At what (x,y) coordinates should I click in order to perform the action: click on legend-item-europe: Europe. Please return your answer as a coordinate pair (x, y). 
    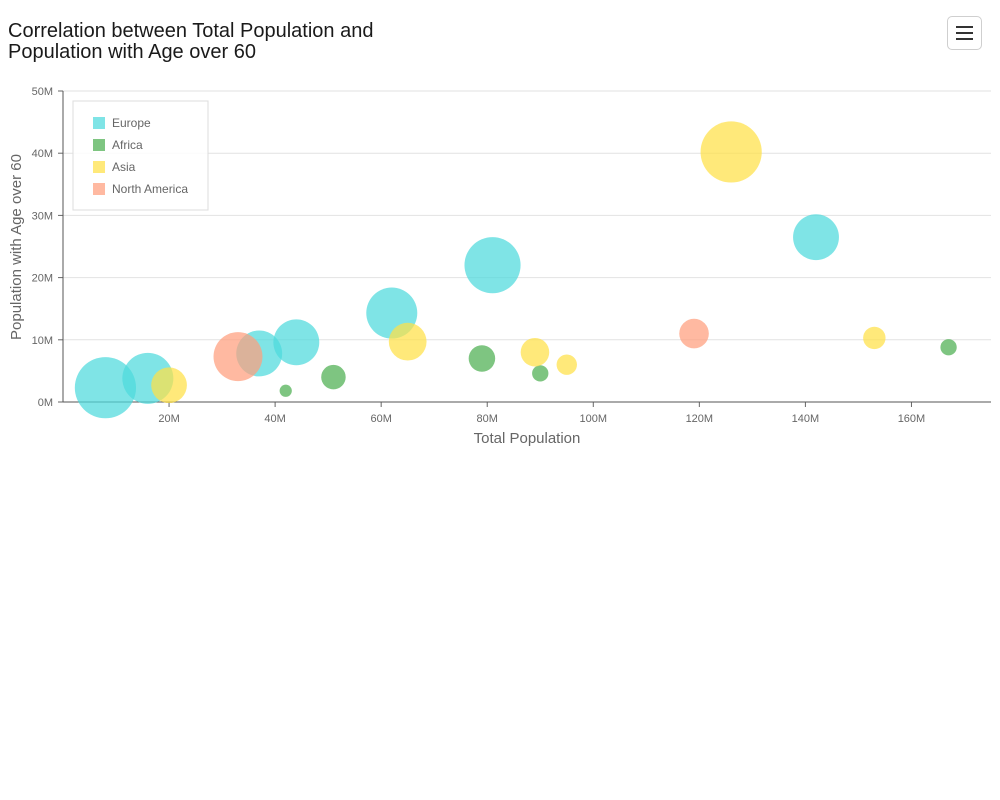
    Looking at the image, I should click on (122, 123).